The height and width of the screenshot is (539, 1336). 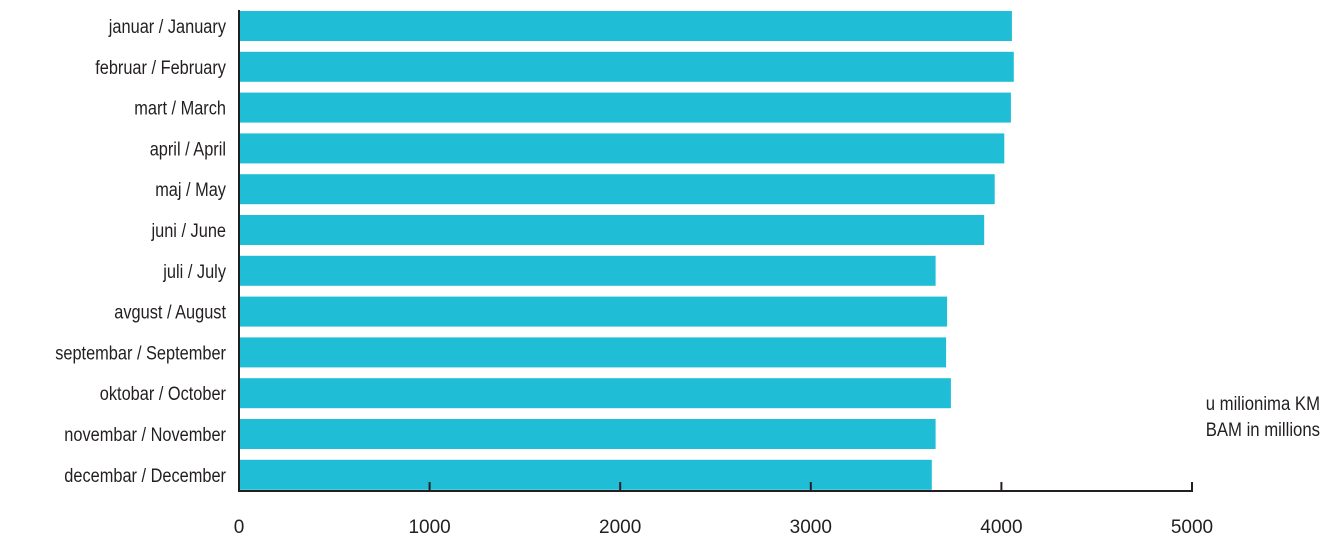 What do you see at coordinates (239, 527) in the screenshot?
I see `x-tick-label: 0` at bounding box center [239, 527].